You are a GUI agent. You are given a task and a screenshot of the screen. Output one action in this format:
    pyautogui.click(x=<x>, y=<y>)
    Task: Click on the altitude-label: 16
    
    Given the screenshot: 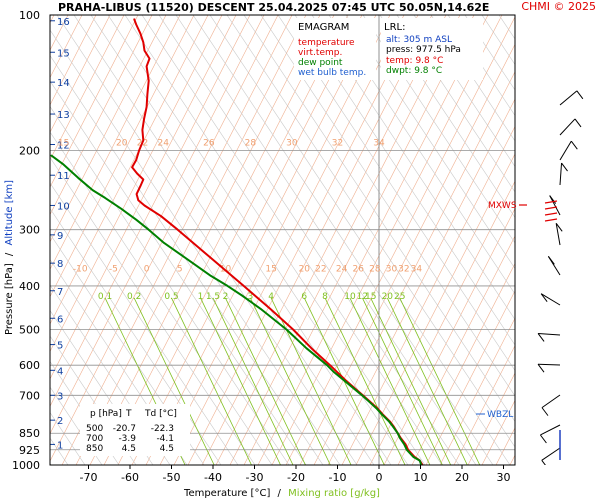 What is the action you would take?
    pyautogui.click(x=63, y=22)
    